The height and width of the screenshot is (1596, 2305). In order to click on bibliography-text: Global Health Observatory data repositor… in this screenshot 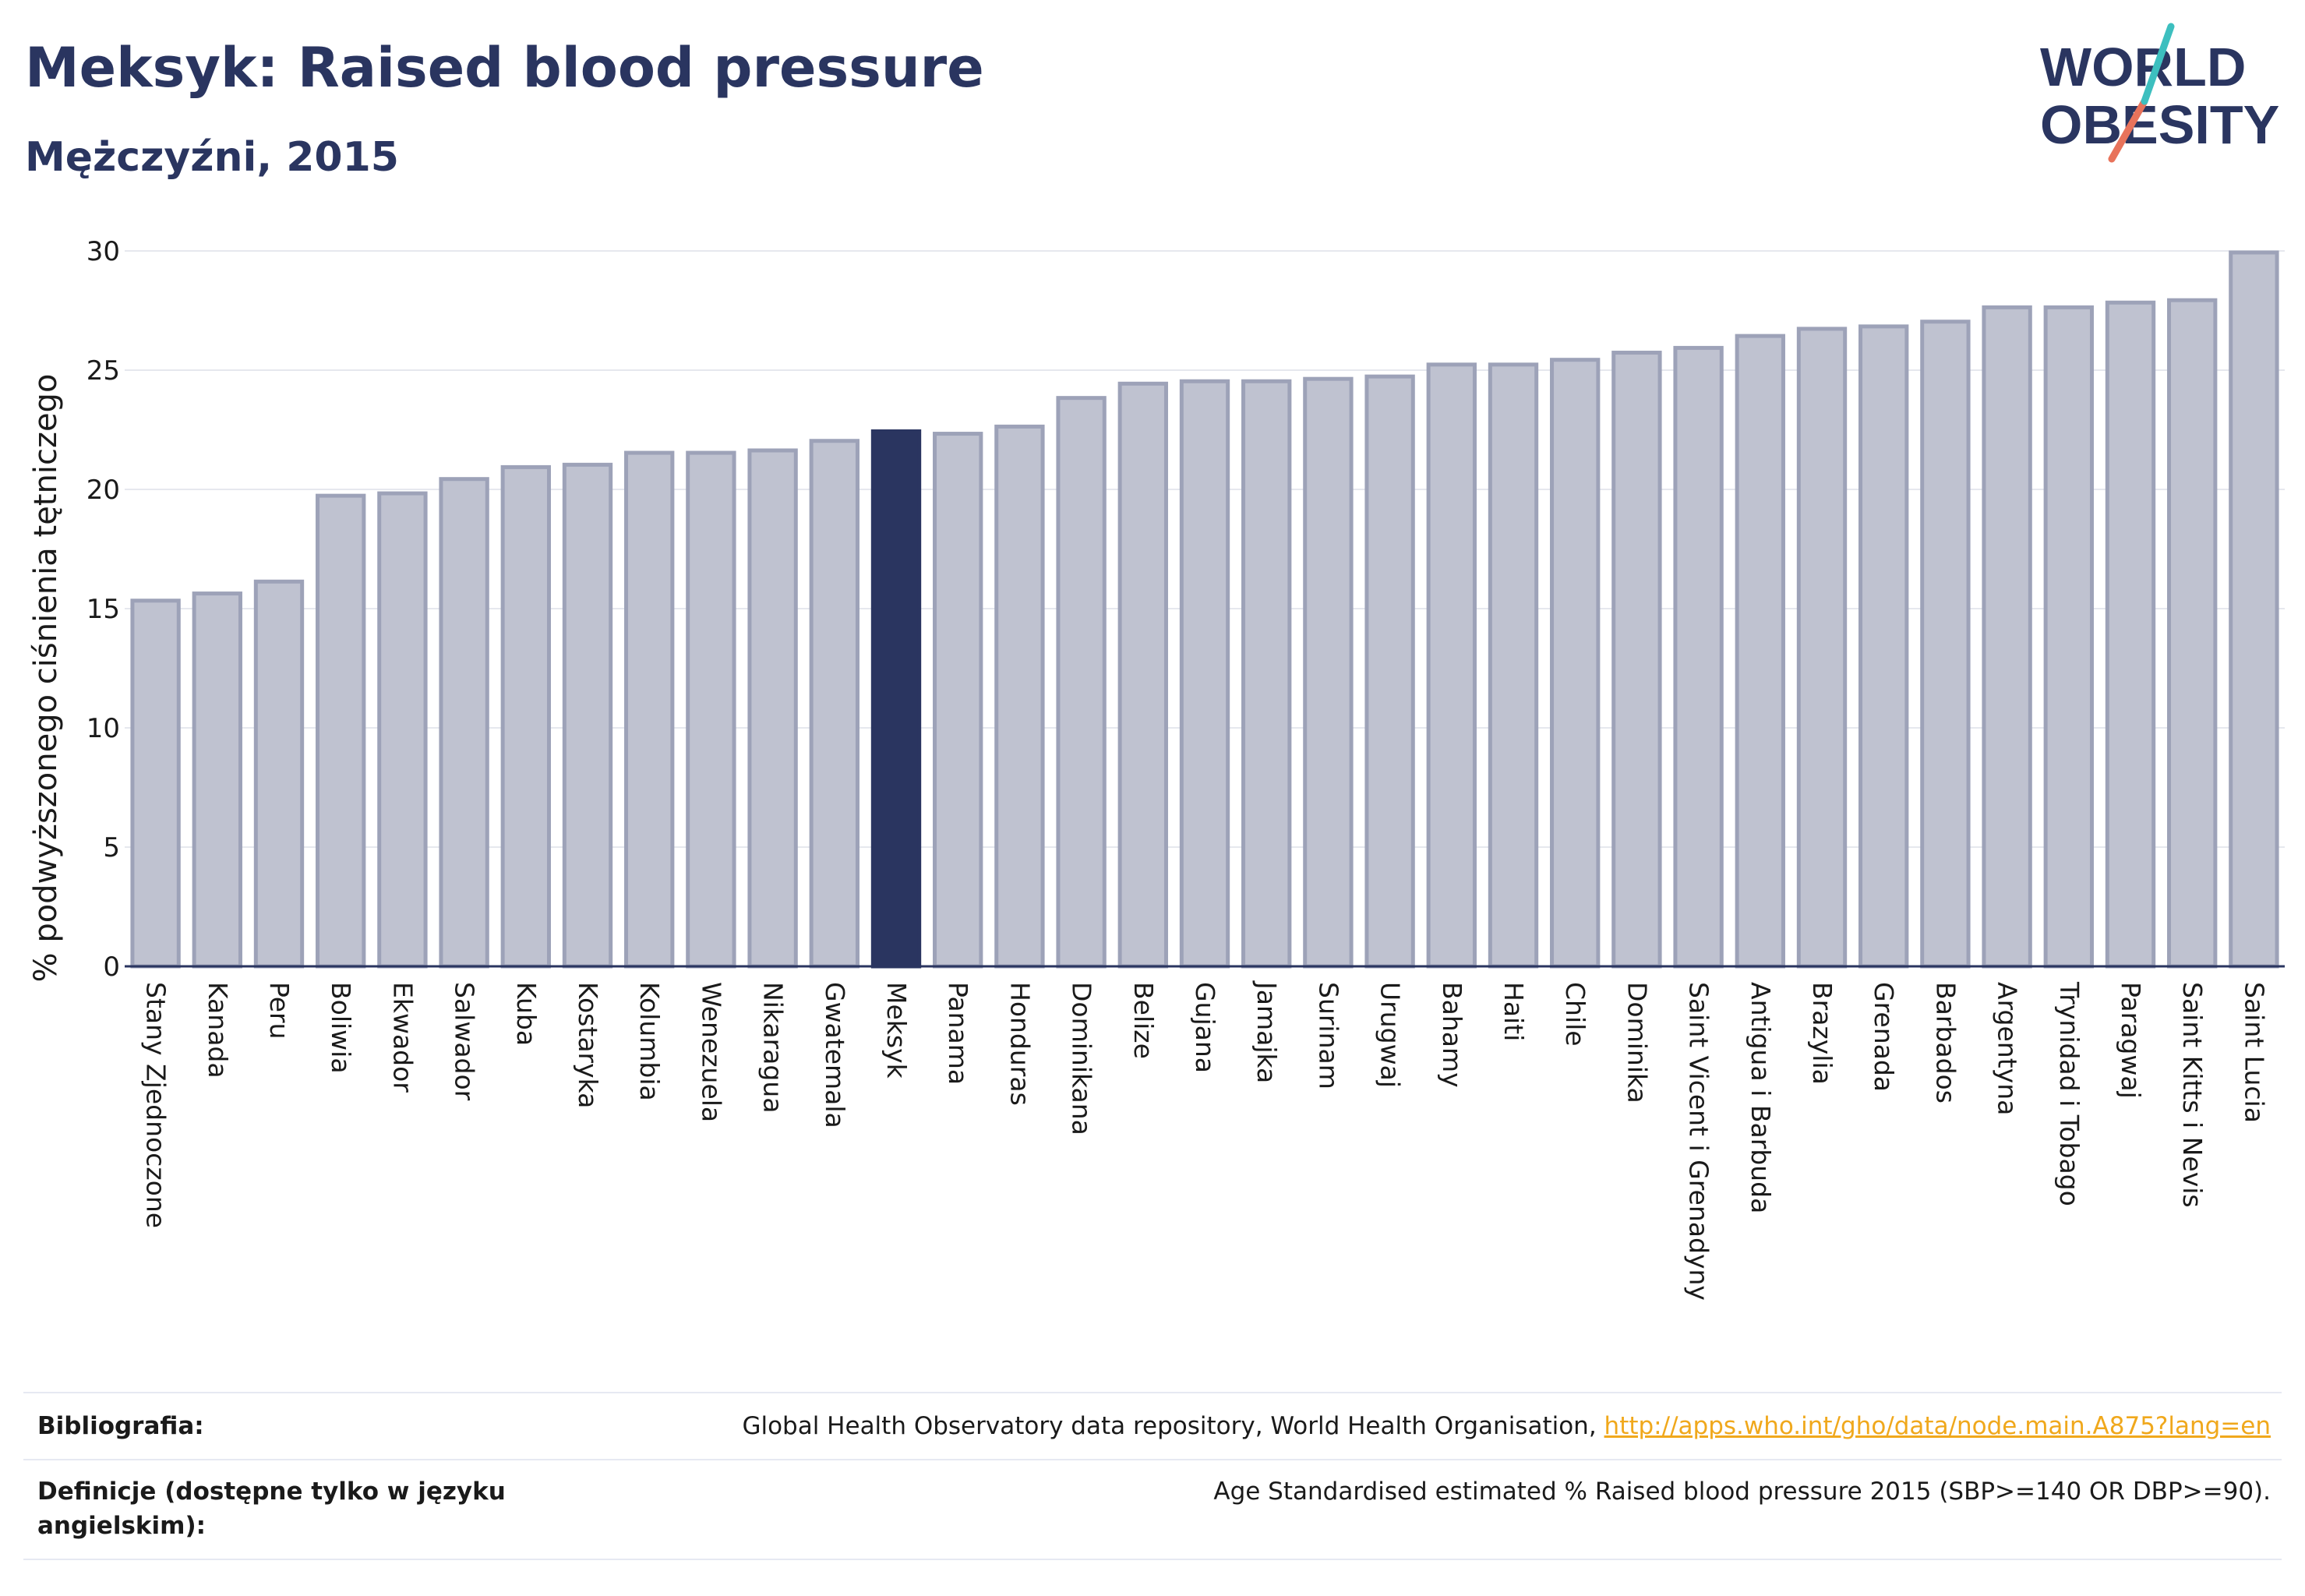, I will do `click(1173, 1426)`.